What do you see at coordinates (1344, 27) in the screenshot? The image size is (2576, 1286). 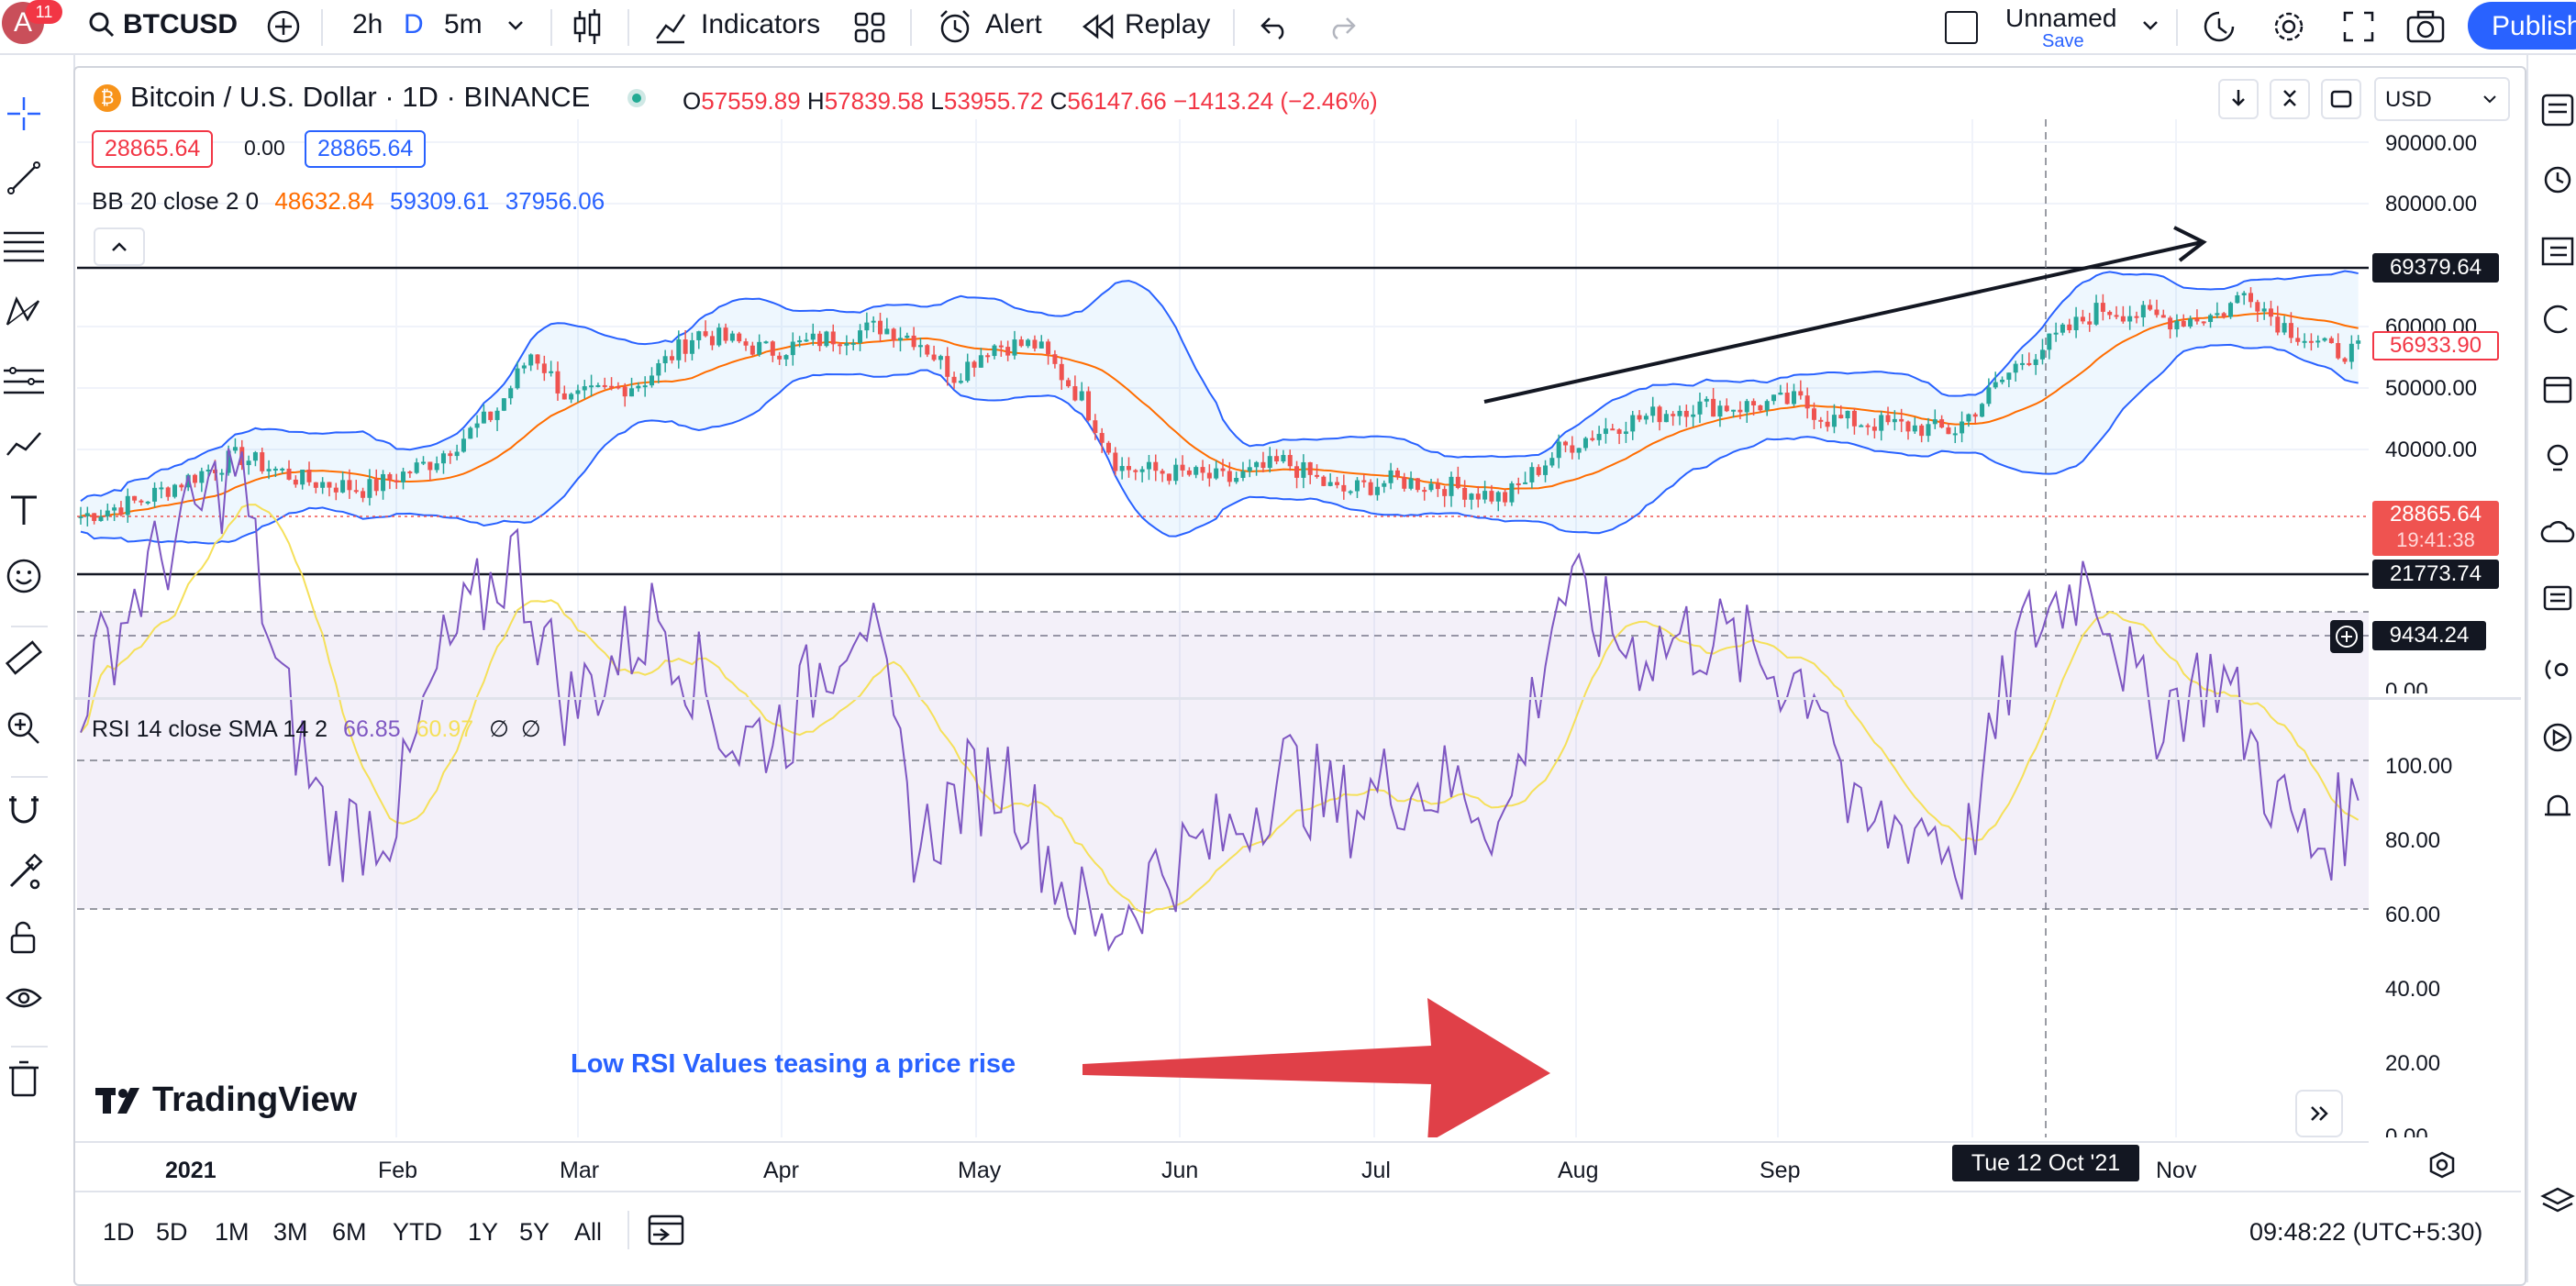 I see `redo-icon` at bounding box center [1344, 27].